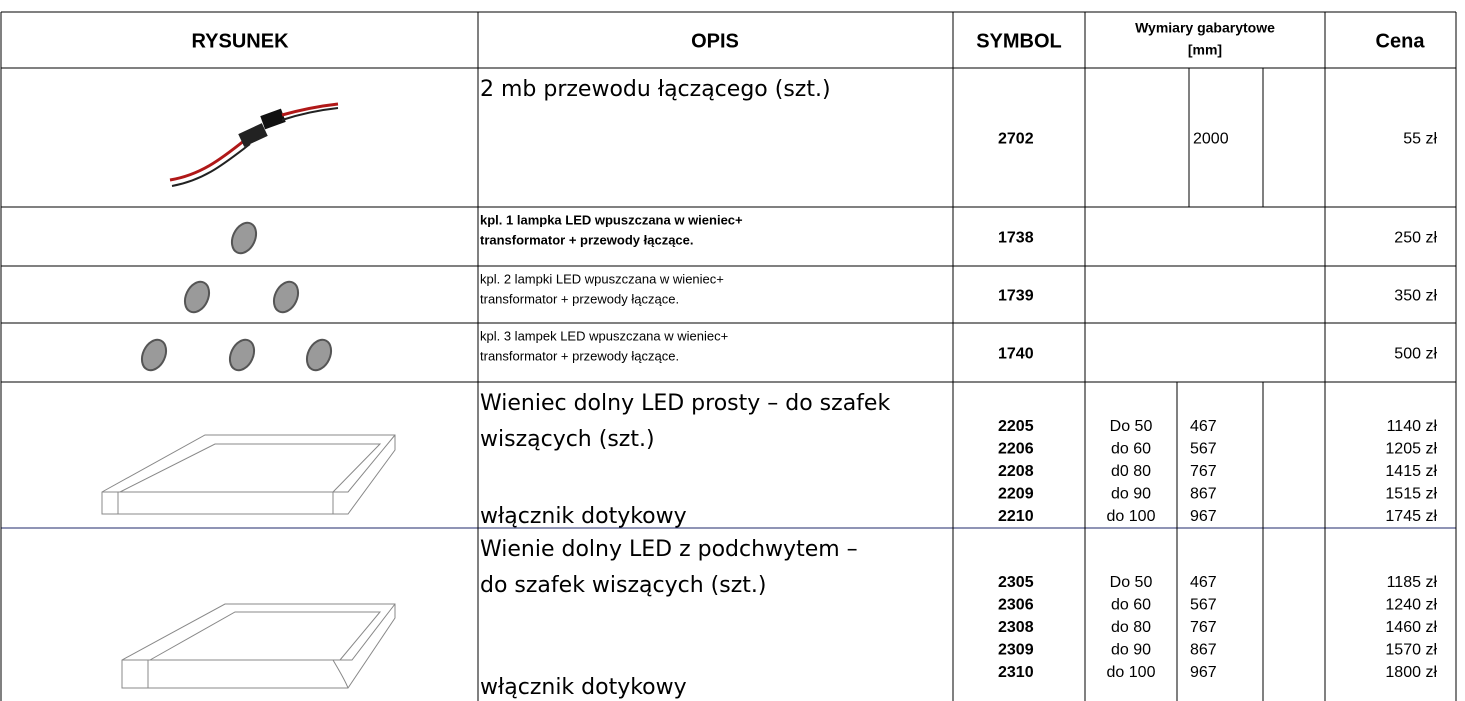  I want to click on header-dimensions-unit: [mm], so click(1205, 50).